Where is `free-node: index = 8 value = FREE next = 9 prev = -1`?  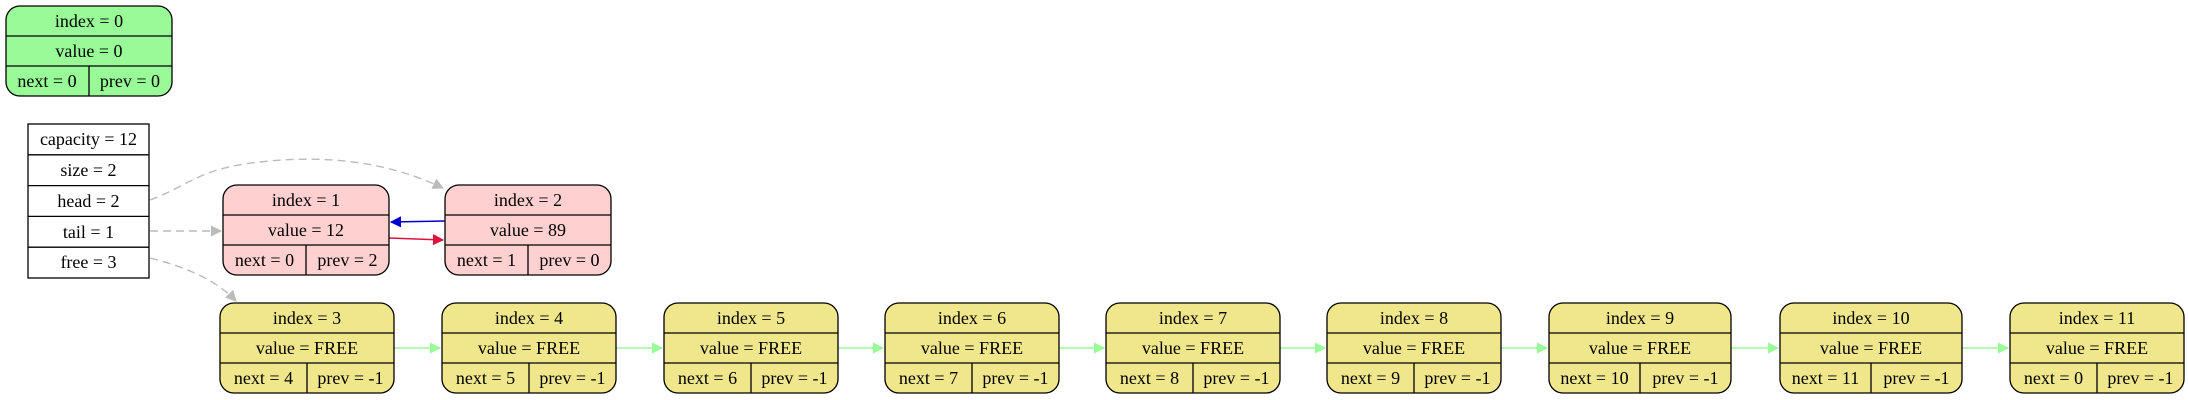
free-node: index = 8 value = FREE next = 9 prev = -1 is located at coordinates (1414, 348).